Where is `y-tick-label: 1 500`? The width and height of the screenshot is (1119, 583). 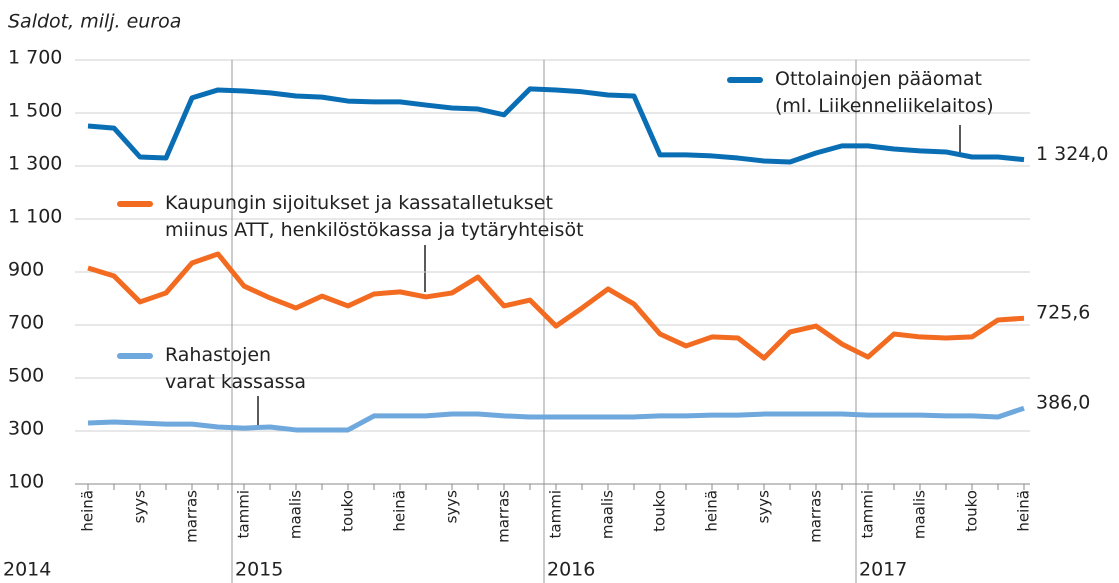 y-tick-label: 1 500 is located at coordinates (35, 111).